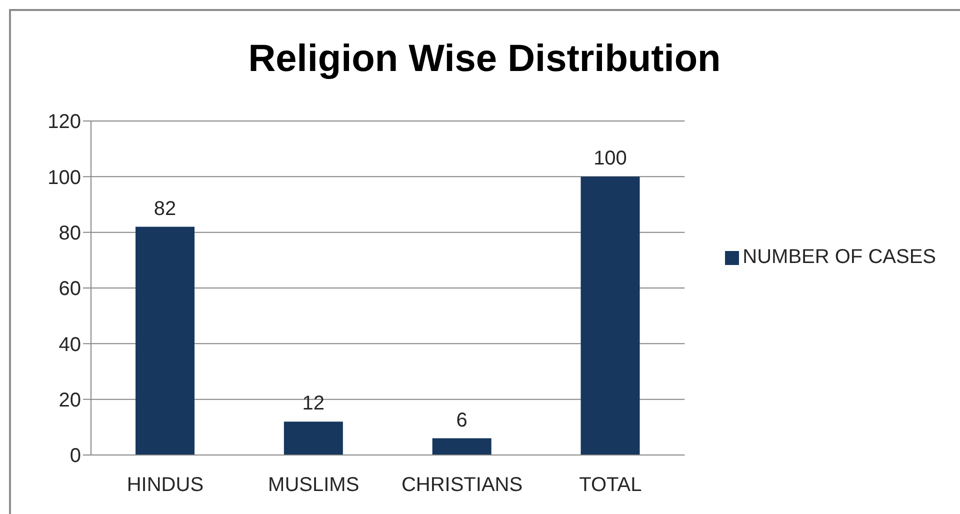  I want to click on y-tick-label: 80, so click(69, 233).